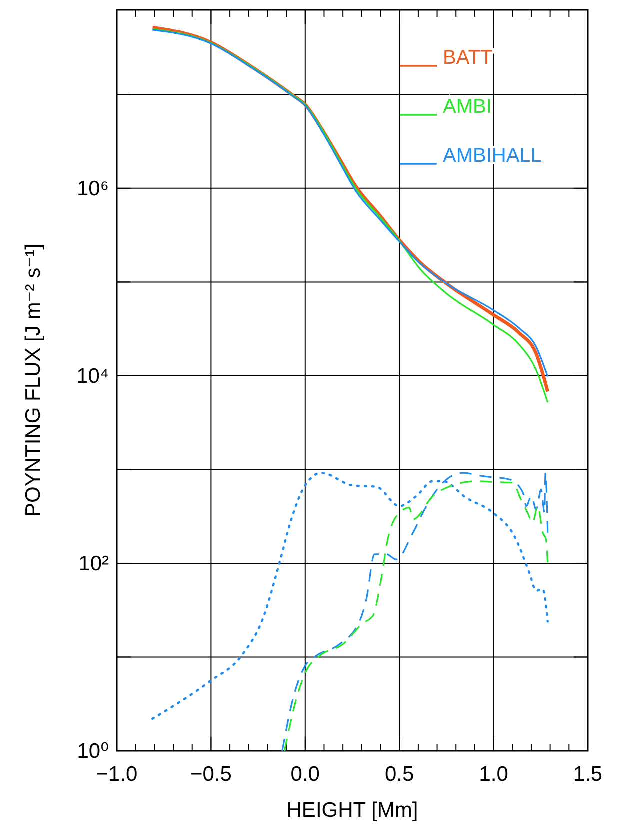  I want to click on y-tick-label: 10⁴, so click(92, 376).